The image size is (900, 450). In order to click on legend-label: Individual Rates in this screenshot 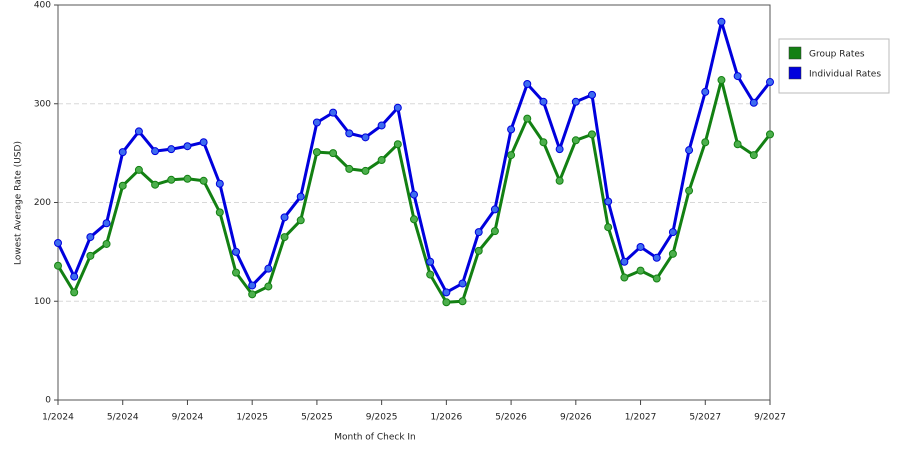, I will do `click(845, 75)`.